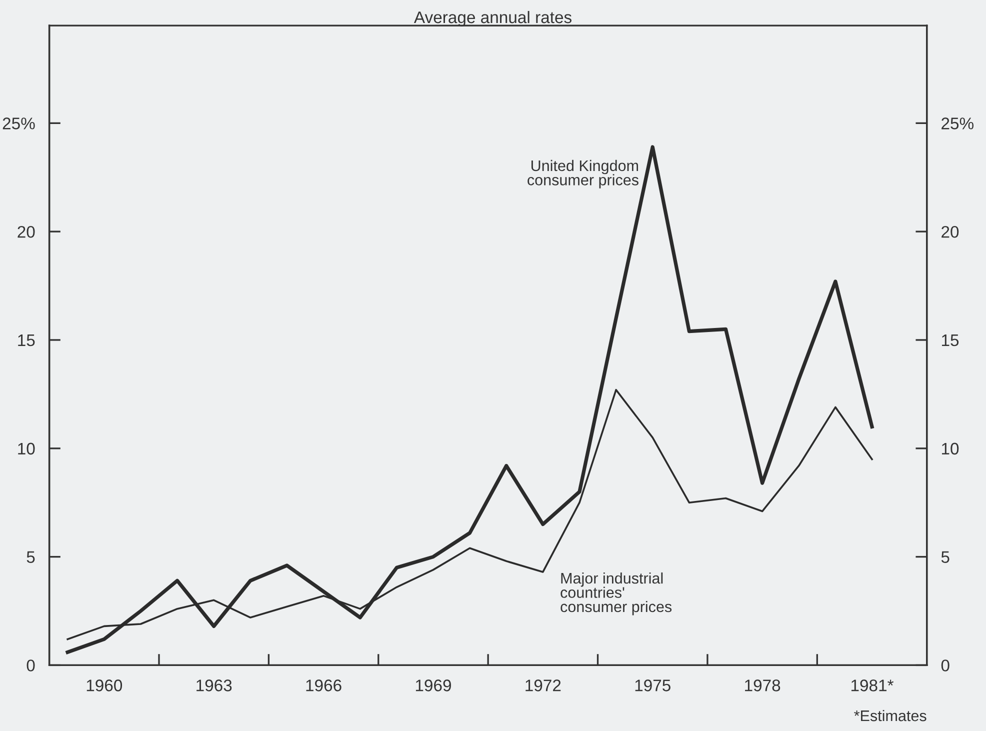 The image size is (986, 731). What do you see at coordinates (945, 666) in the screenshot?
I see `y2-tick-label: 0` at bounding box center [945, 666].